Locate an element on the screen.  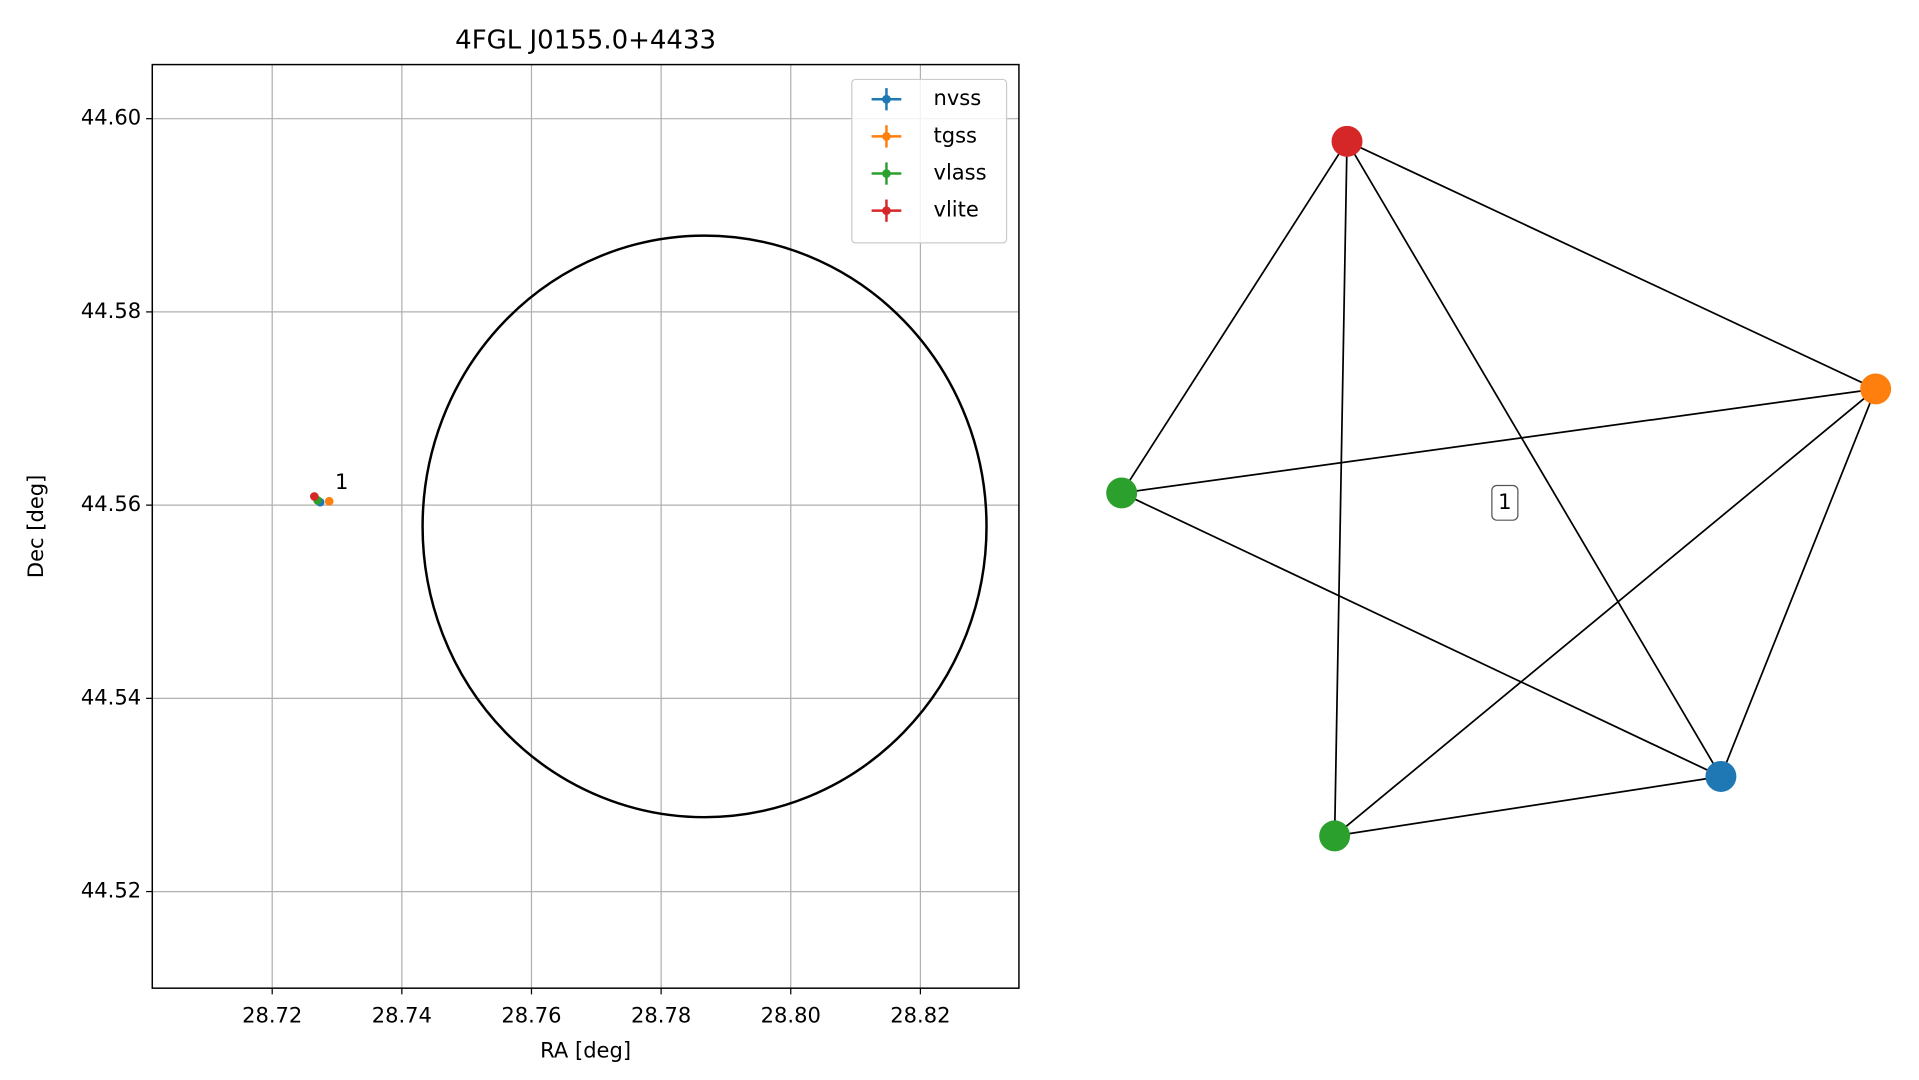
x-tick-label: 28.72 is located at coordinates (272, 1015).